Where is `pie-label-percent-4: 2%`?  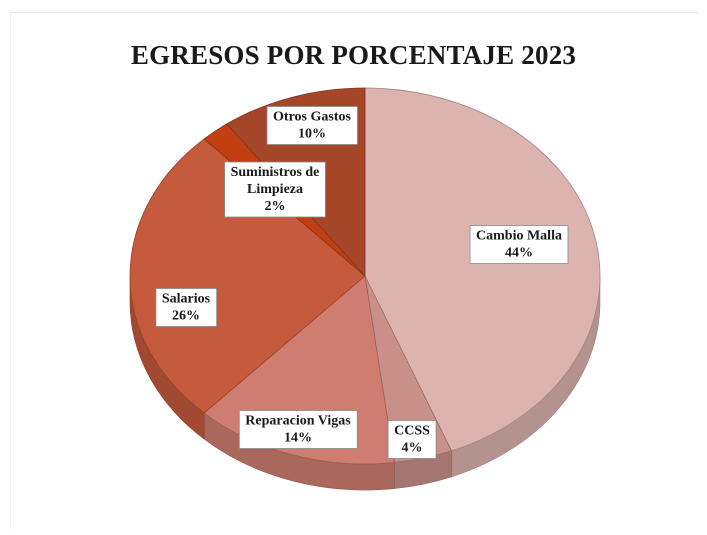
pie-label-percent-4: 2% is located at coordinates (275, 206).